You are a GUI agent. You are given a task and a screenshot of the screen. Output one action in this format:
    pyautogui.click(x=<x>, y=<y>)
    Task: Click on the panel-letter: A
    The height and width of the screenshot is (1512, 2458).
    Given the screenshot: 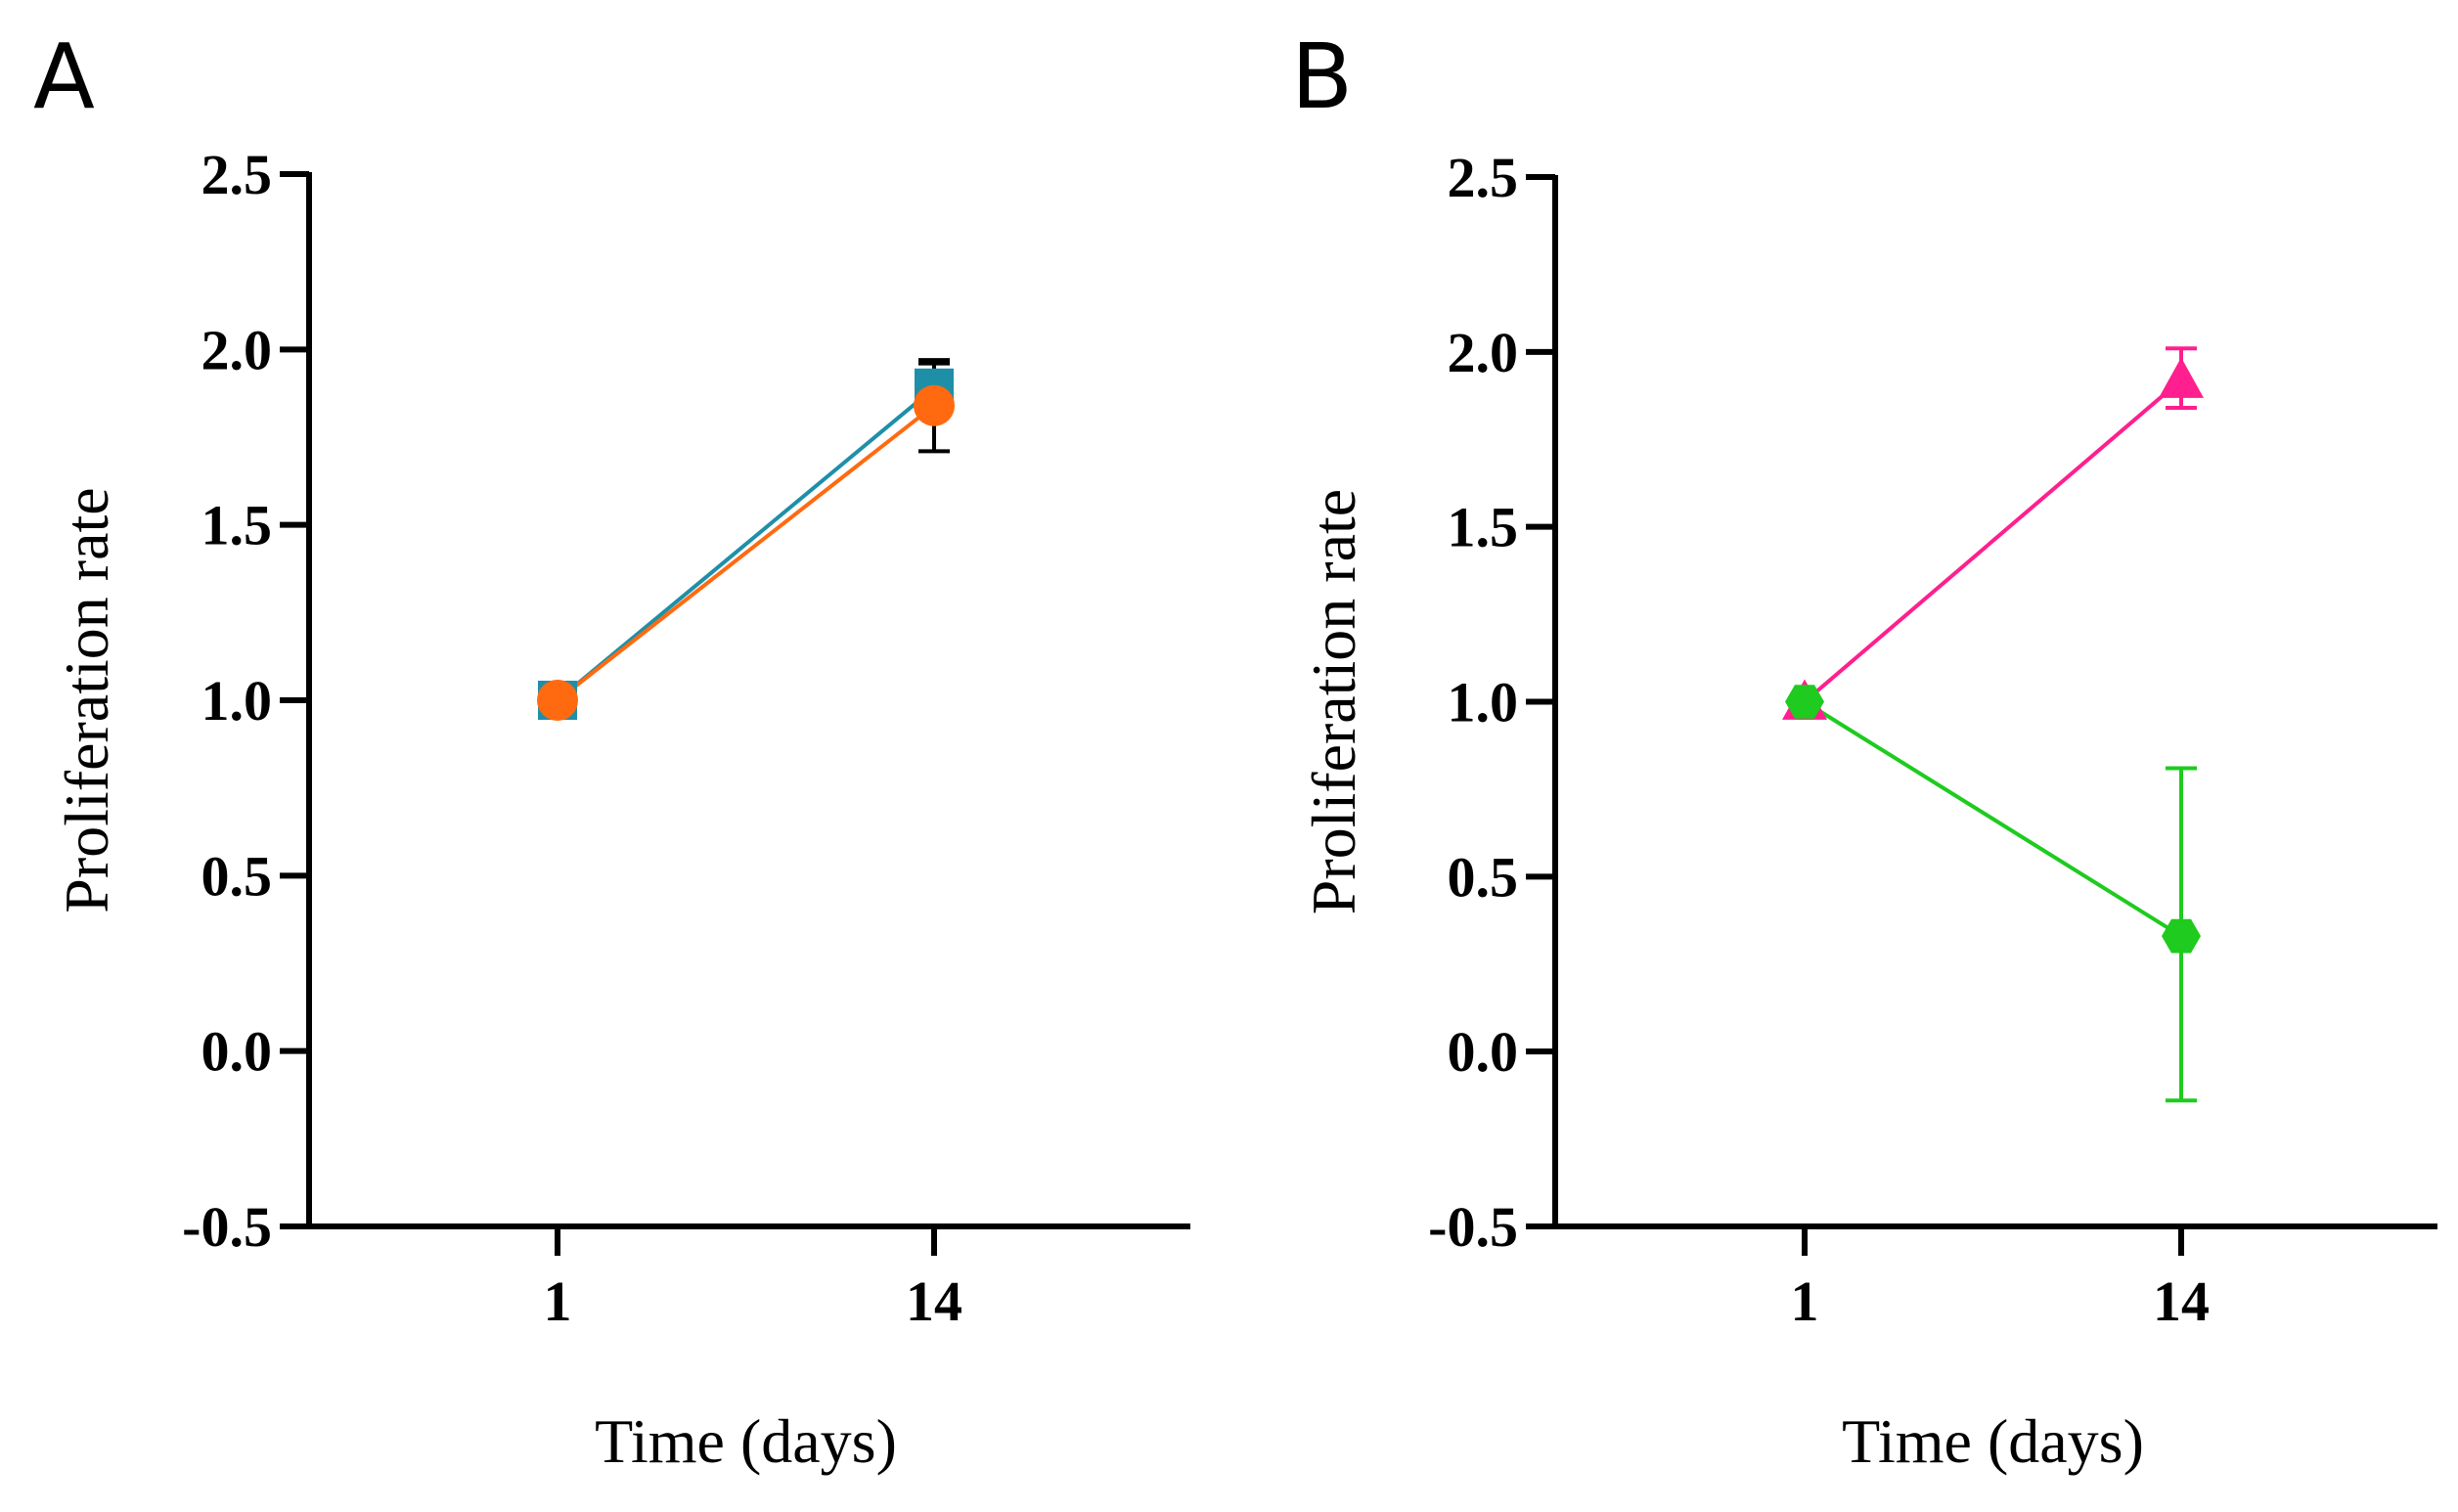 What is the action you would take?
    pyautogui.click(x=64, y=77)
    